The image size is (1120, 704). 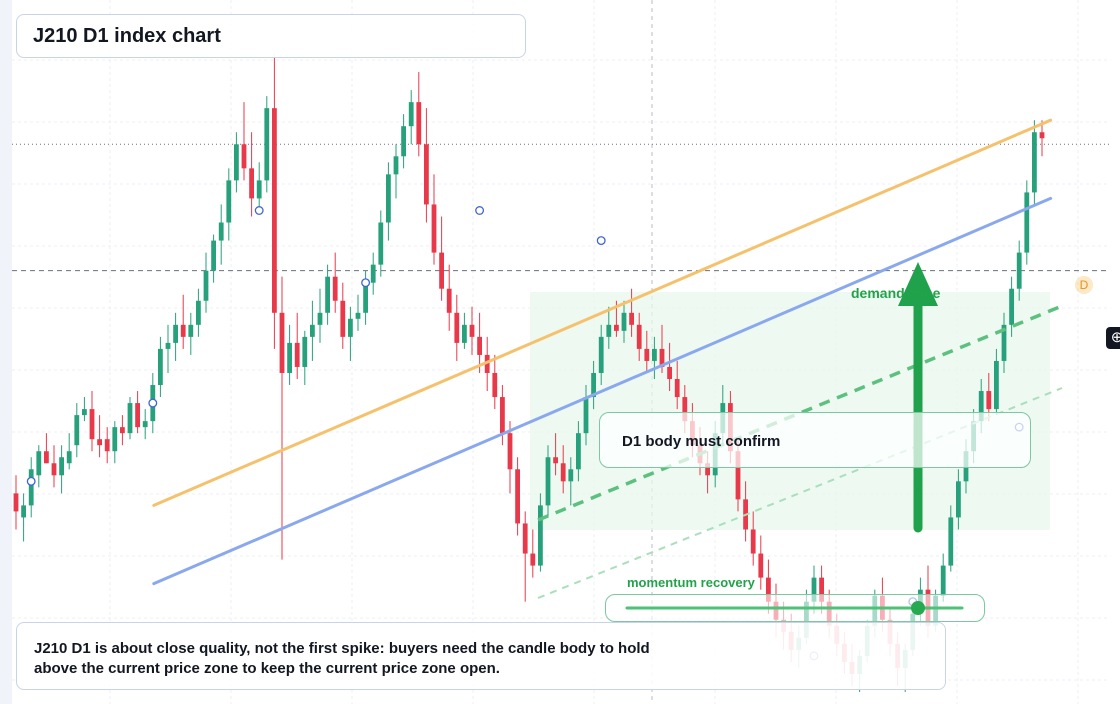 I want to click on demand-zone-label: demand zone, so click(x=895, y=293).